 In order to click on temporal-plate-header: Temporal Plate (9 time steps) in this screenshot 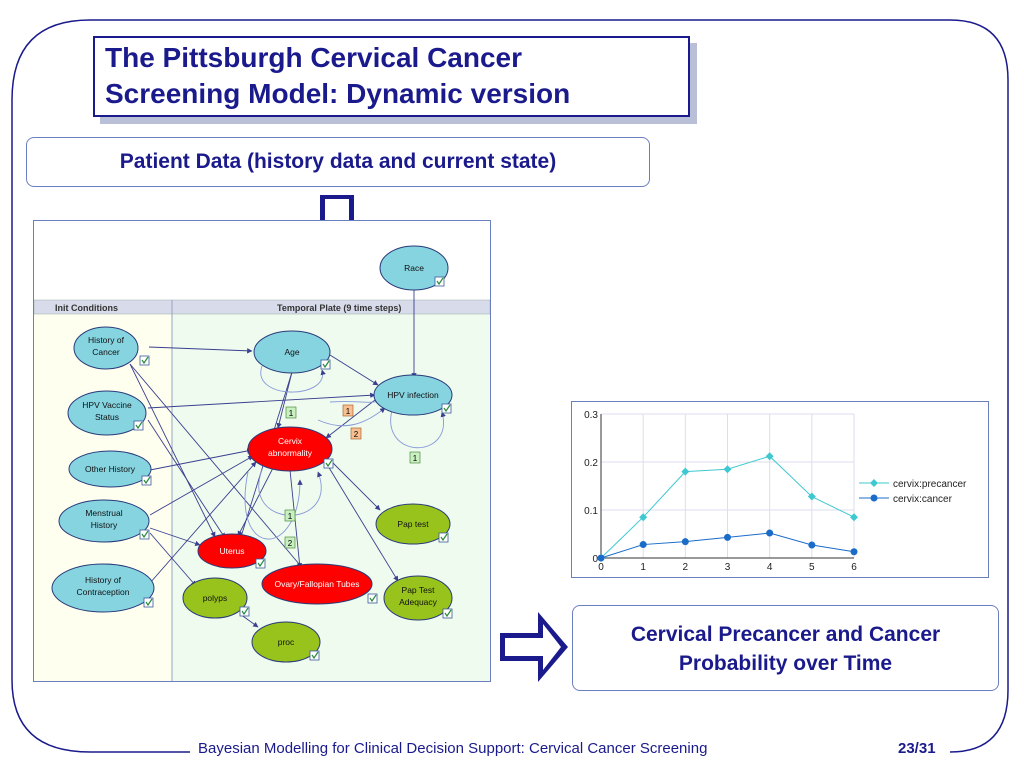, I will do `click(339, 308)`.